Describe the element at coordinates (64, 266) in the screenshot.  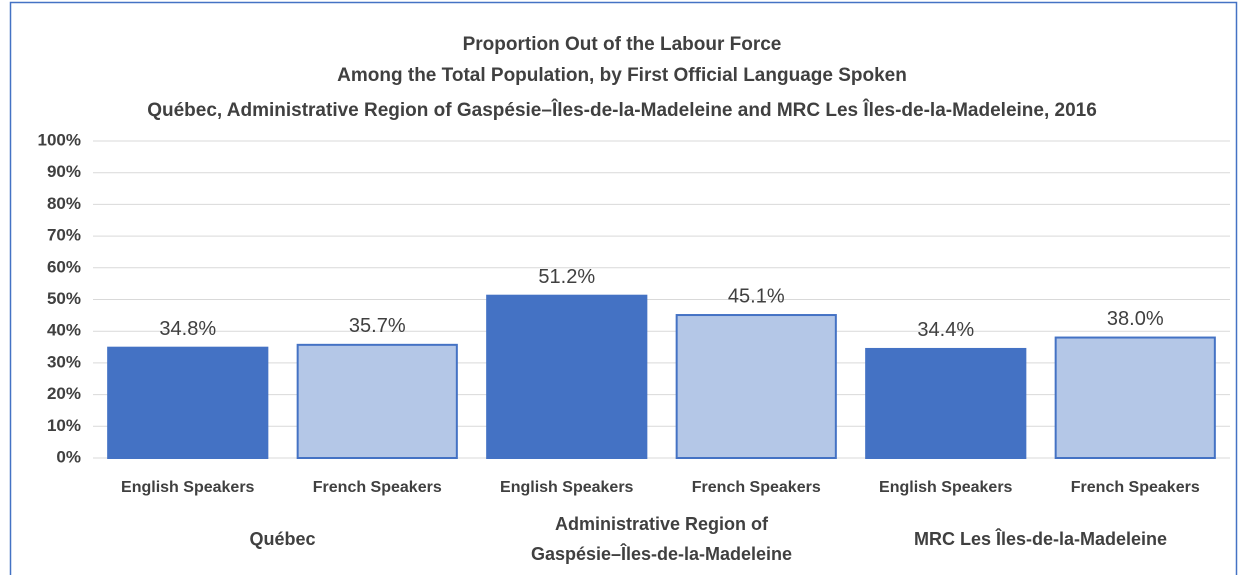
I see `y-tick-label: 60%` at that location.